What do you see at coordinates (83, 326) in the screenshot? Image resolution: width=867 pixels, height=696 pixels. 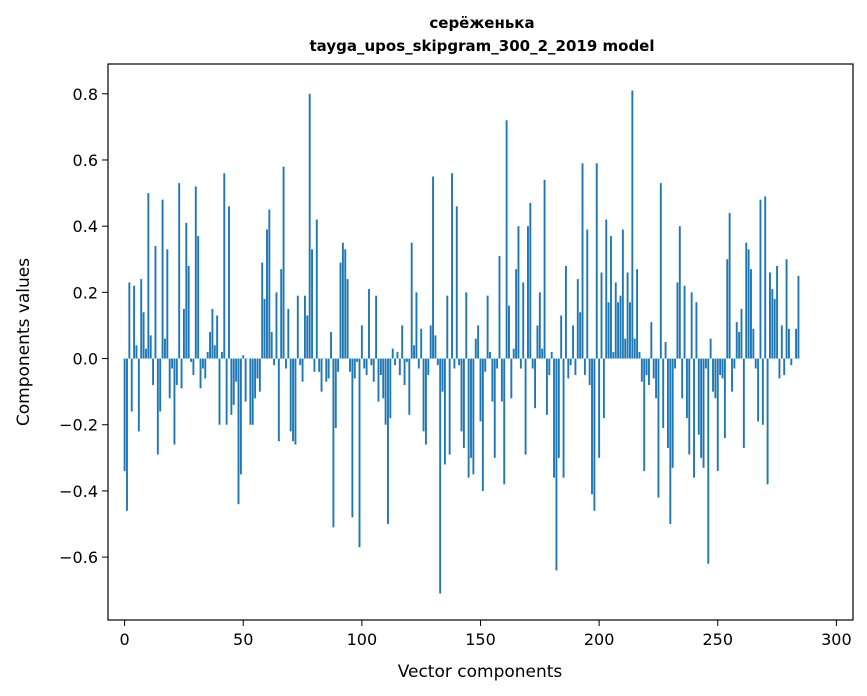 I see `y-axis-ticks: −0.6 −0.4 −0.2 0.0 0.2 0.4 0.6 0.8` at bounding box center [83, 326].